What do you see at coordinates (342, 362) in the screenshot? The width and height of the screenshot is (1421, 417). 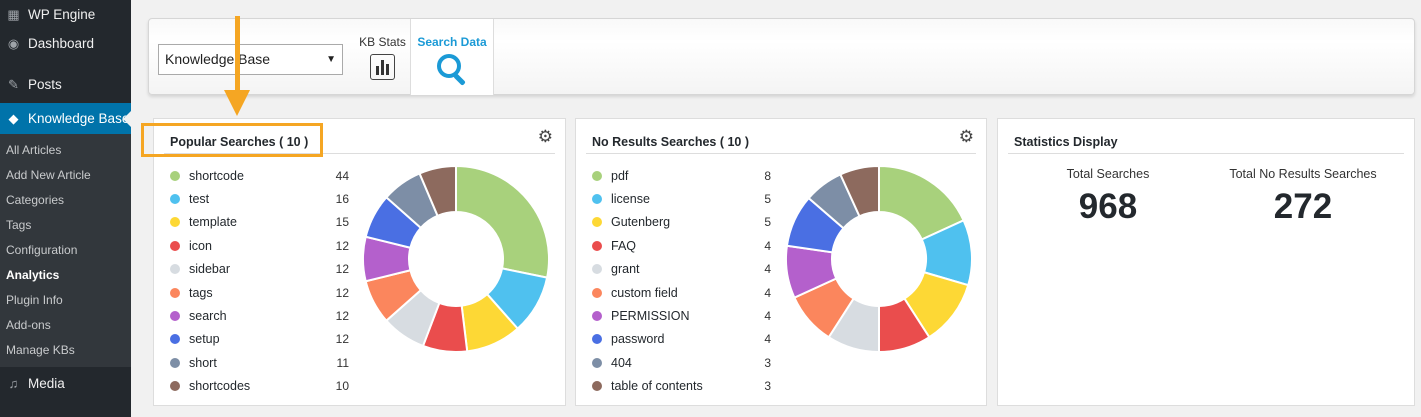 I see `search-count: 11` at bounding box center [342, 362].